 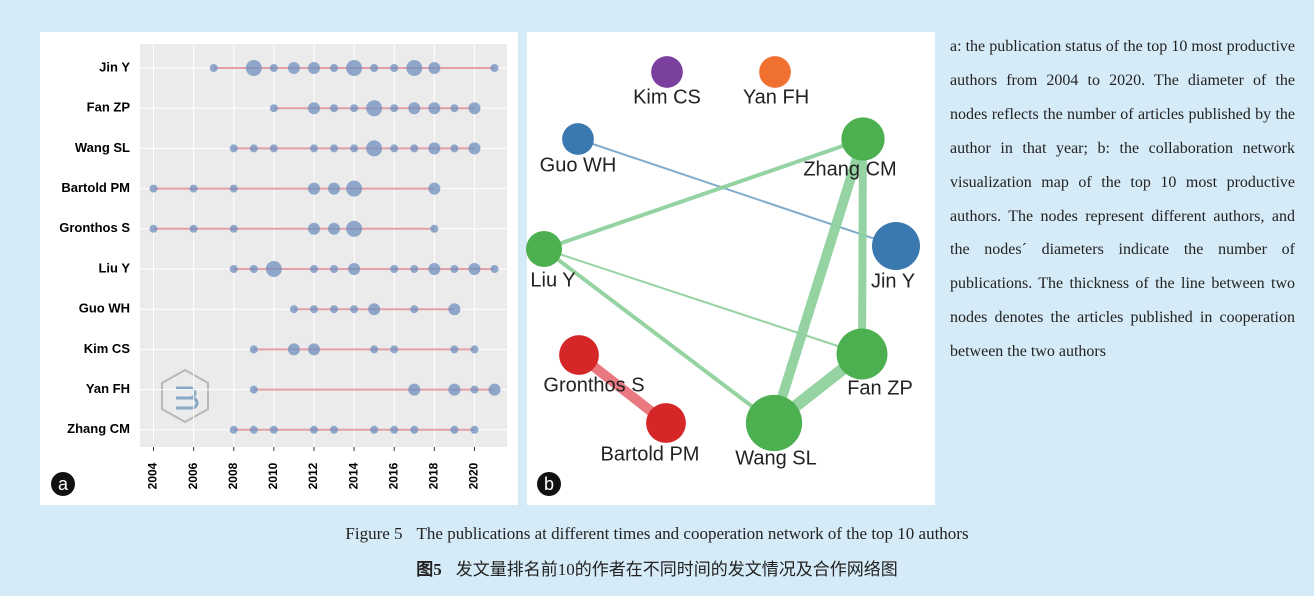 What do you see at coordinates (549, 484) in the screenshot?
I see `panel-label: b` at bounding box center [549, 484].